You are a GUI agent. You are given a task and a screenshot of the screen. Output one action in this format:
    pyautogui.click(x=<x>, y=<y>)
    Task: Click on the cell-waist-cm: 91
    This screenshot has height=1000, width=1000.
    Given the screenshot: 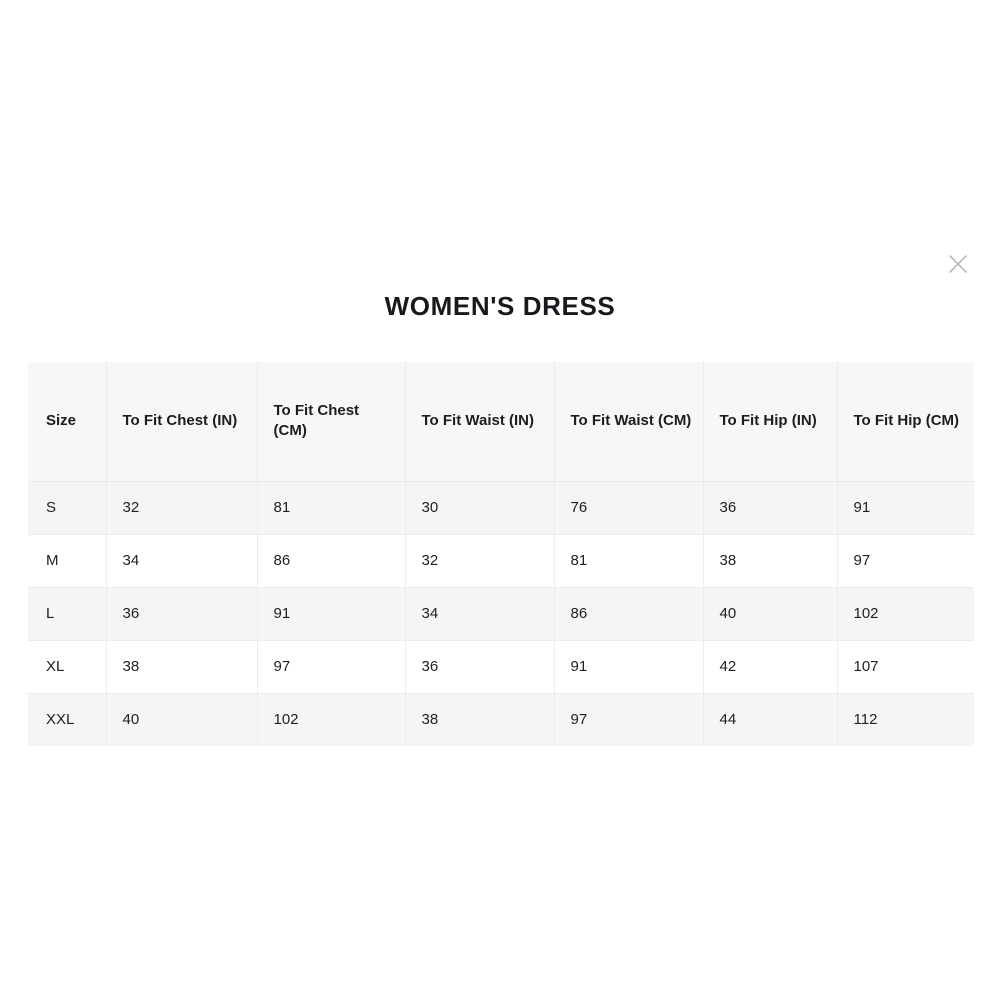 What is the action you would take?
    pyautogui.click(x=629, y=667)
    